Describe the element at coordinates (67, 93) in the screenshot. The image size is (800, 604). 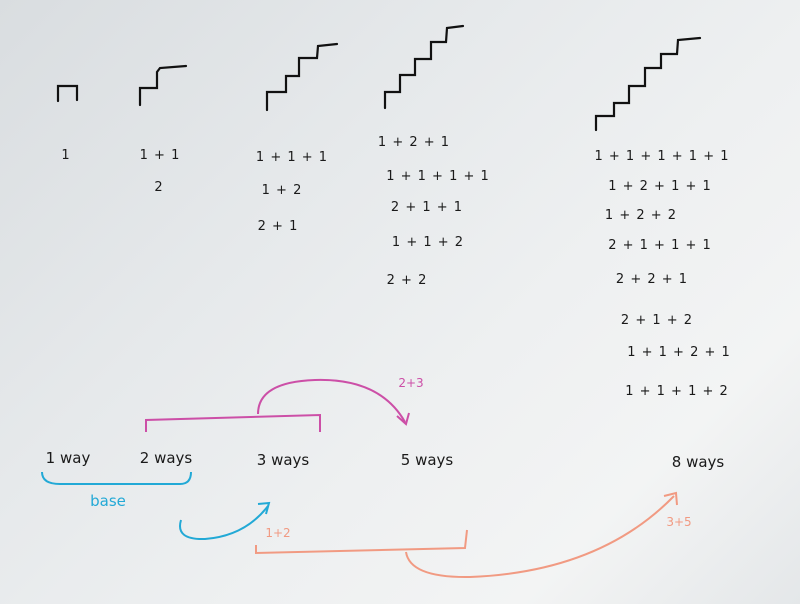
I see `staircase-1-step` at that location.